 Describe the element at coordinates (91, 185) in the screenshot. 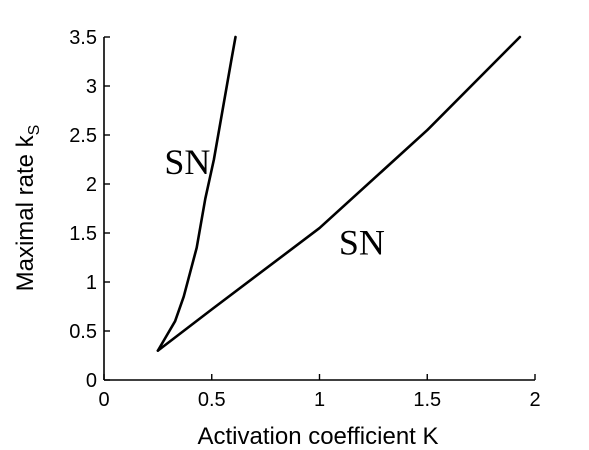

I see `y-tick-label: 2` at that location.